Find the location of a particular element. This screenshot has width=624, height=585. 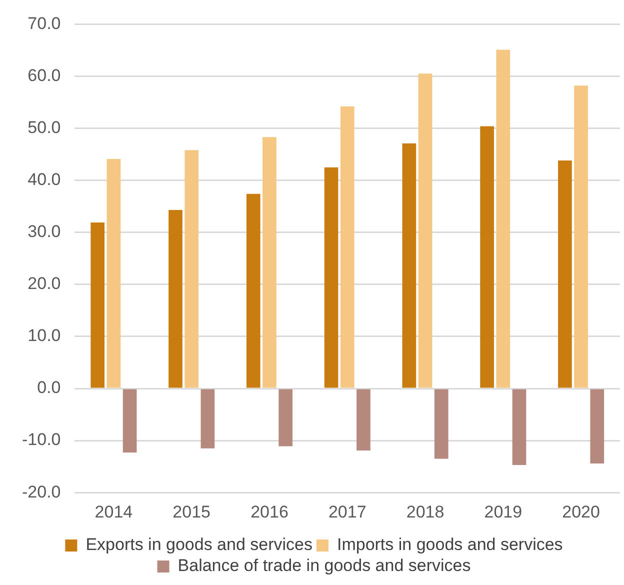

y-tick-label: 10.0 is located at coordinates (44, 336).